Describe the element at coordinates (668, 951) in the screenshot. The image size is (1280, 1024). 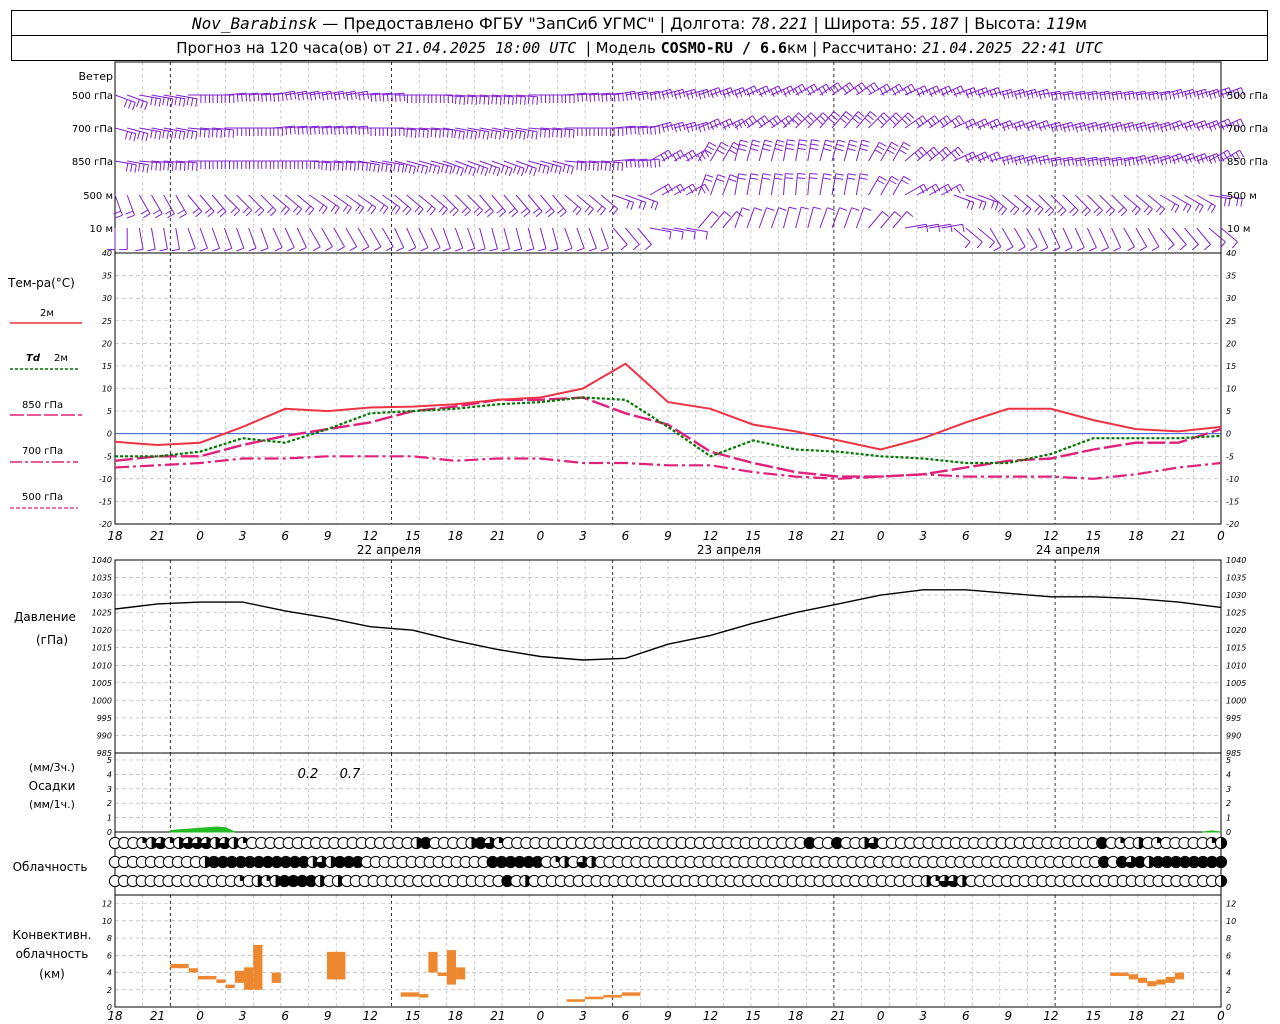
I see `panel-frame-conv` at that location.